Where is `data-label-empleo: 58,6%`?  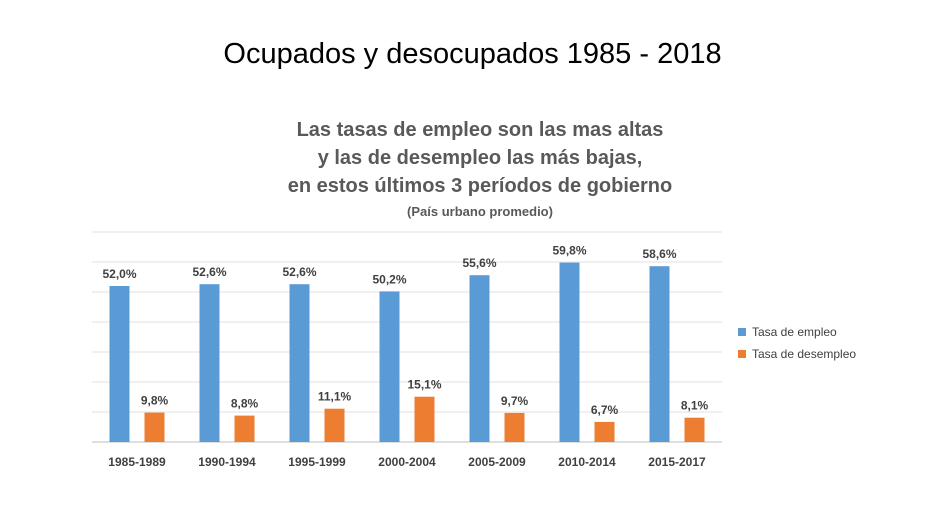
data-label-empleo: 58,6% is located at coordinates (659, 254).